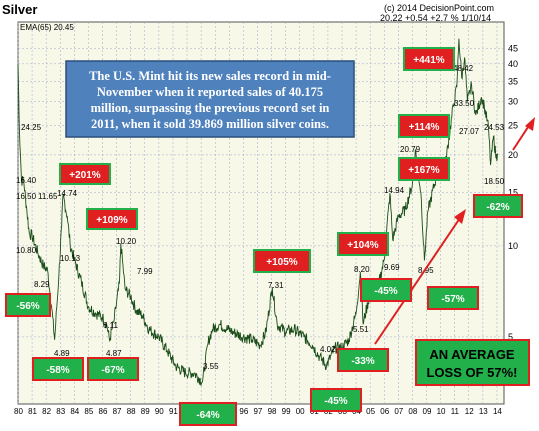 The image size is (539, 431). What do you see at coordinates (112, 219) in the screenshot?
I see `badge-gain: +109%` at bounding box center [112, 219].